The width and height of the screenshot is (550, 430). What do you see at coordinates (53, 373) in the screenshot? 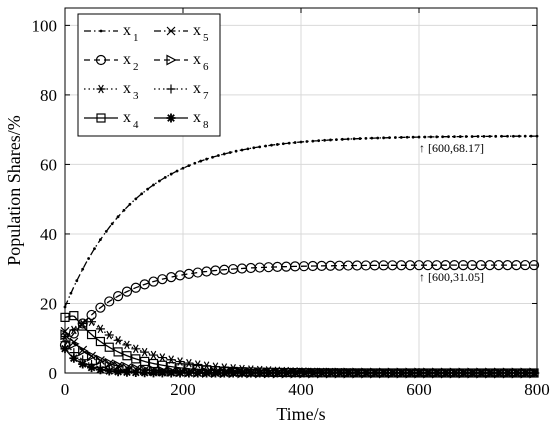
I see `y-tick-label: 0` at bounding box center [53, 373].